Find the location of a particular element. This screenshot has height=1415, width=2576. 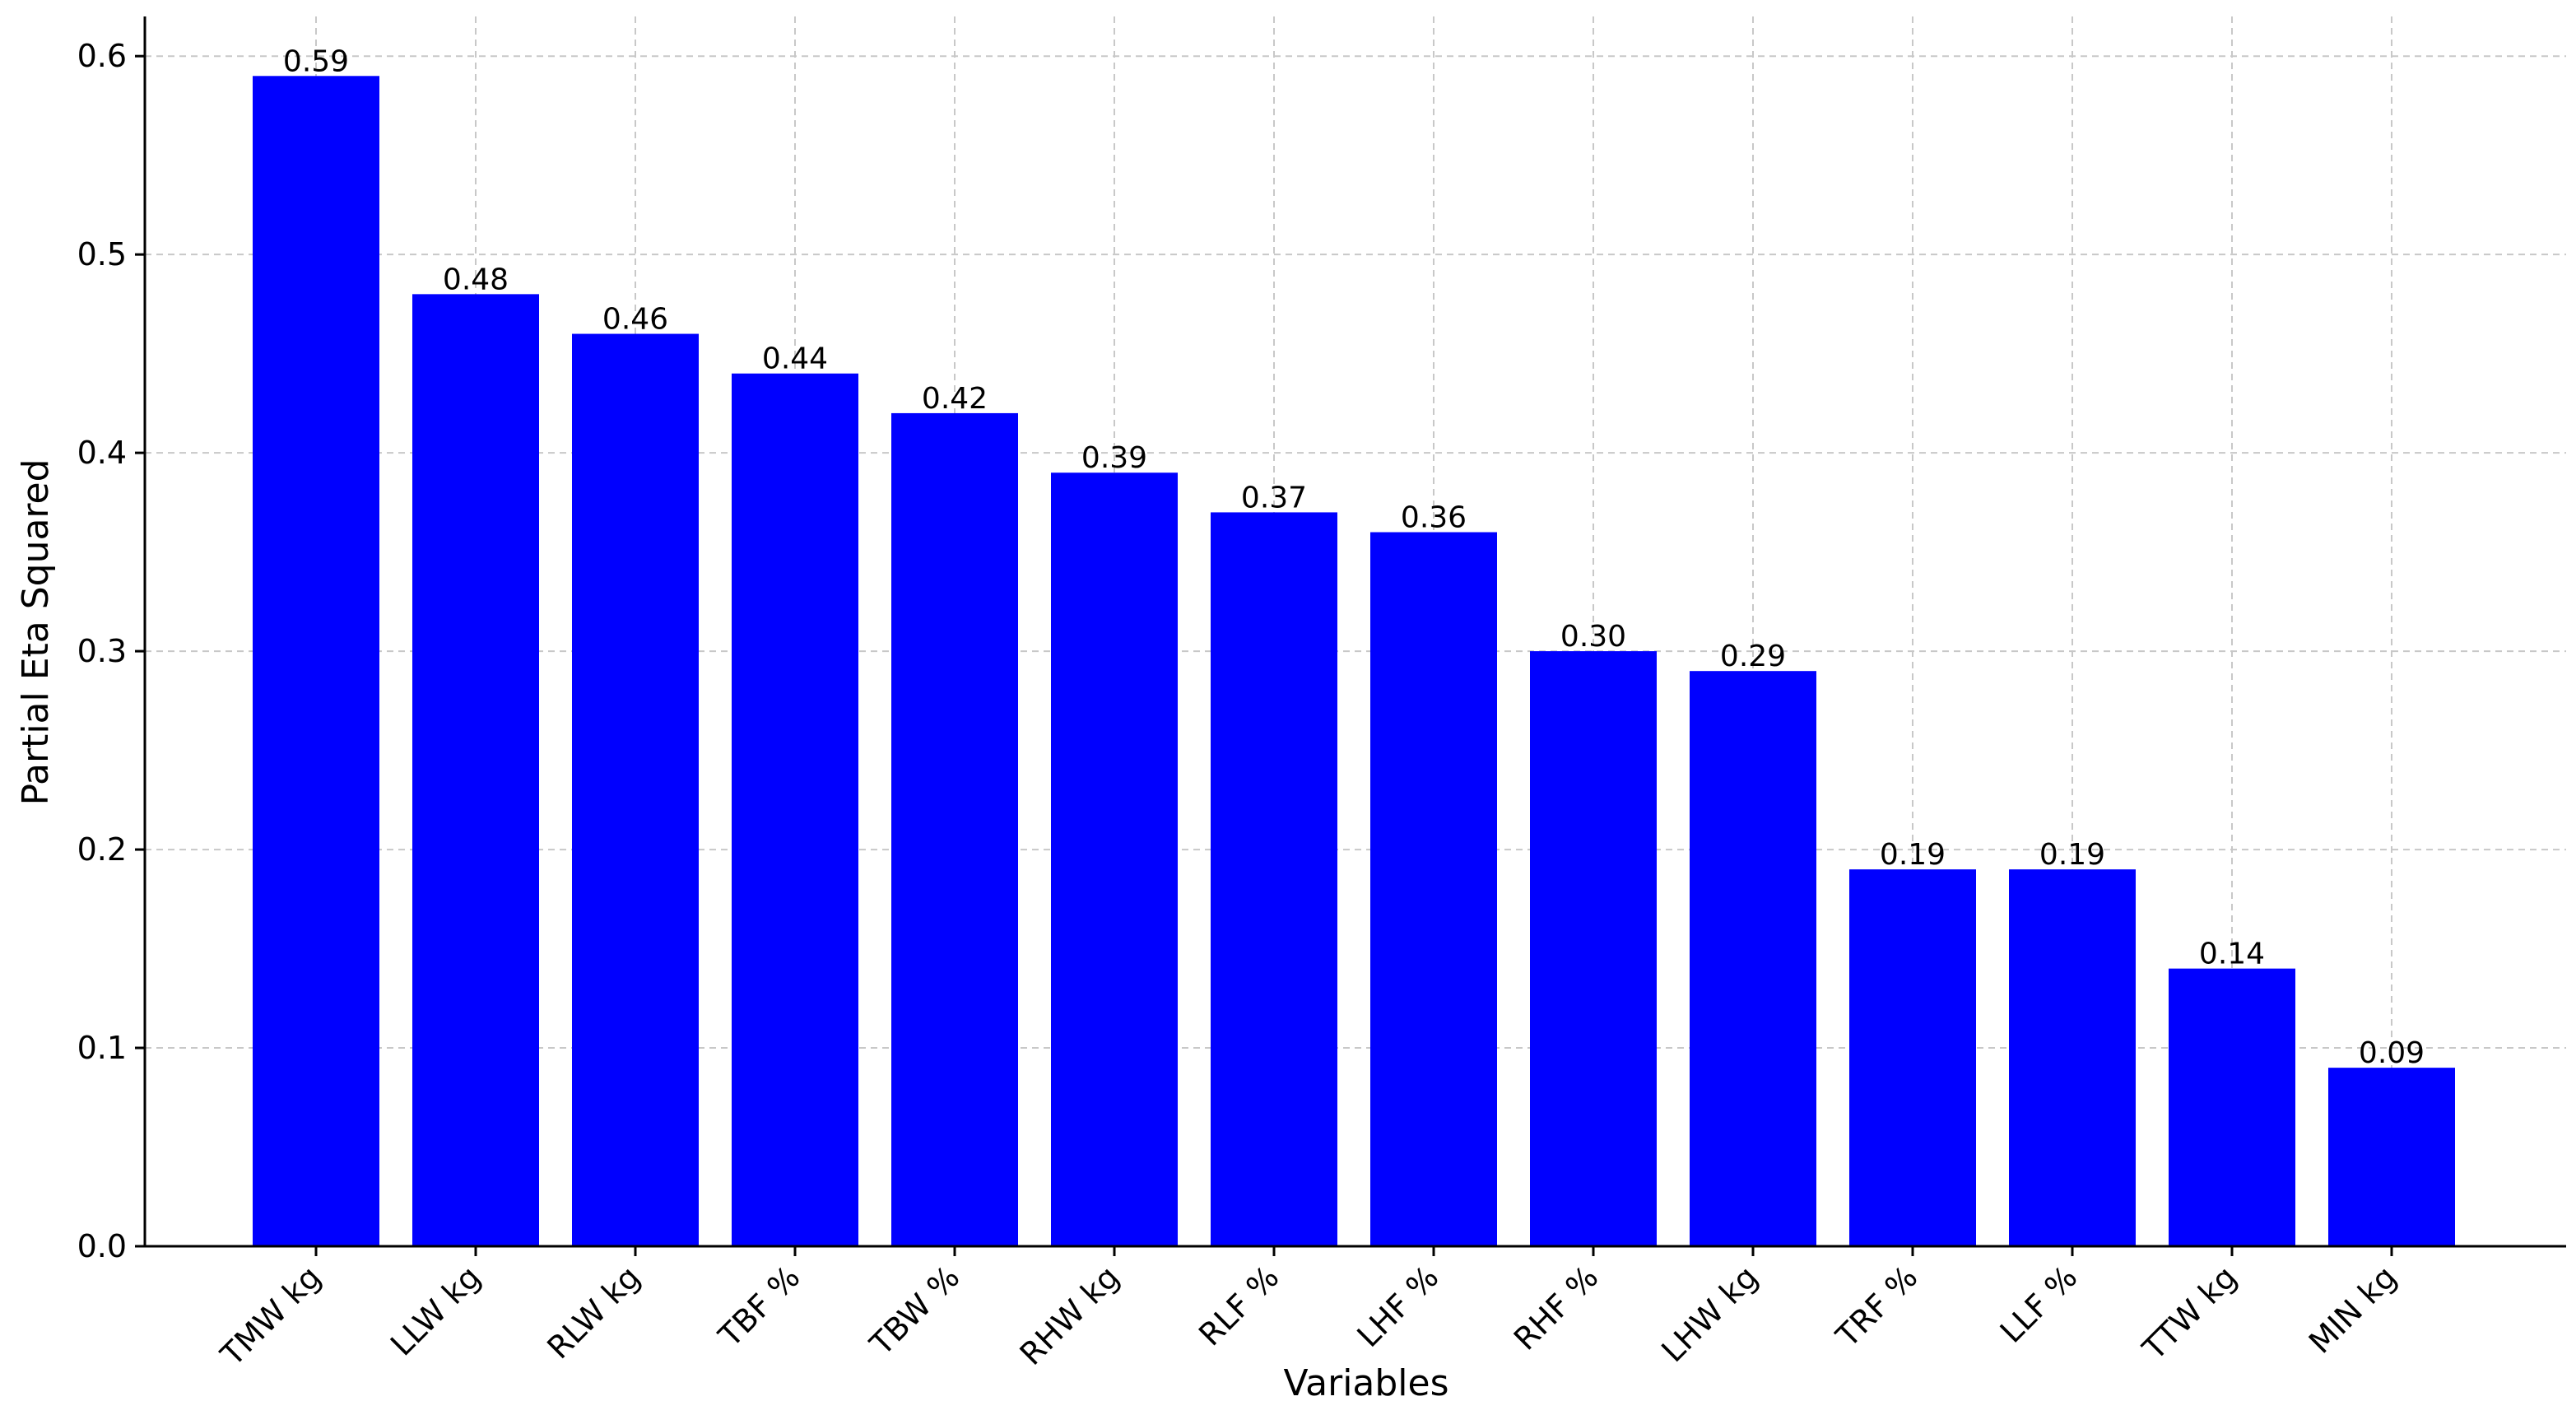

bar-value-label: 0.44 is located at coordinates (795, 359).